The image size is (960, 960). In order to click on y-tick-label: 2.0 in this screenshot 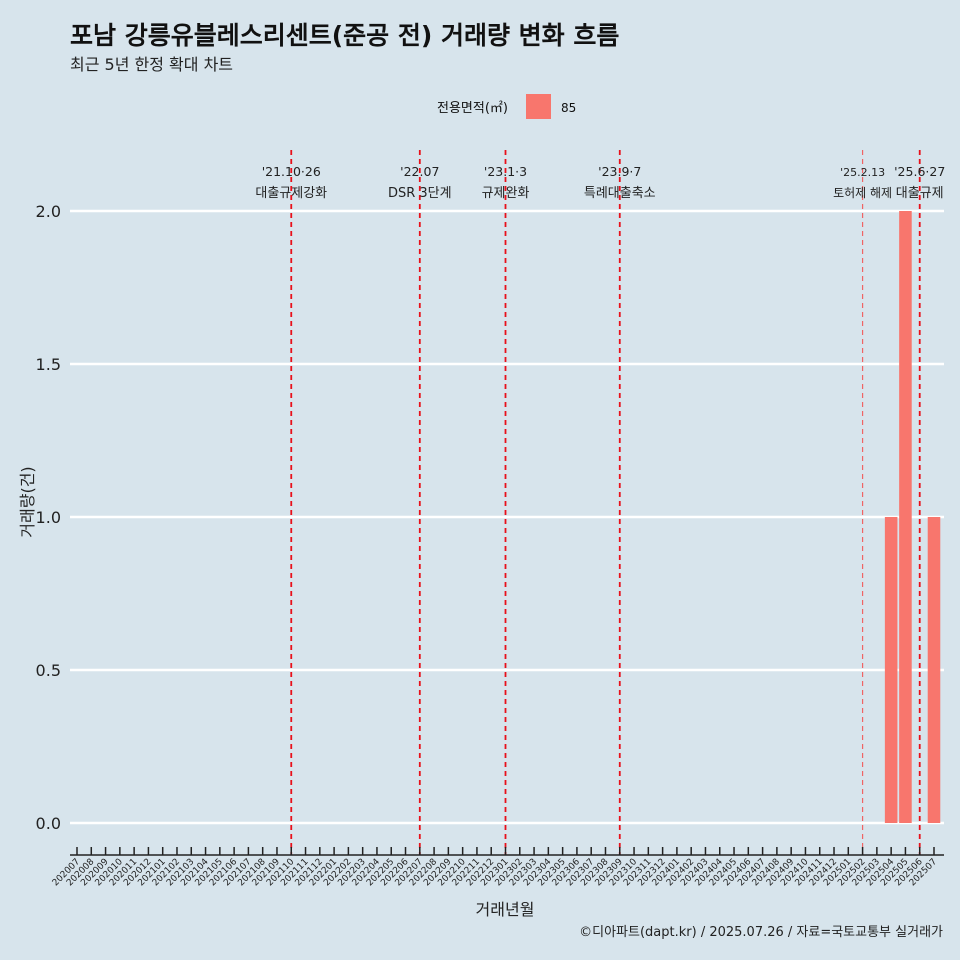, I will do `click(48, 211)`.